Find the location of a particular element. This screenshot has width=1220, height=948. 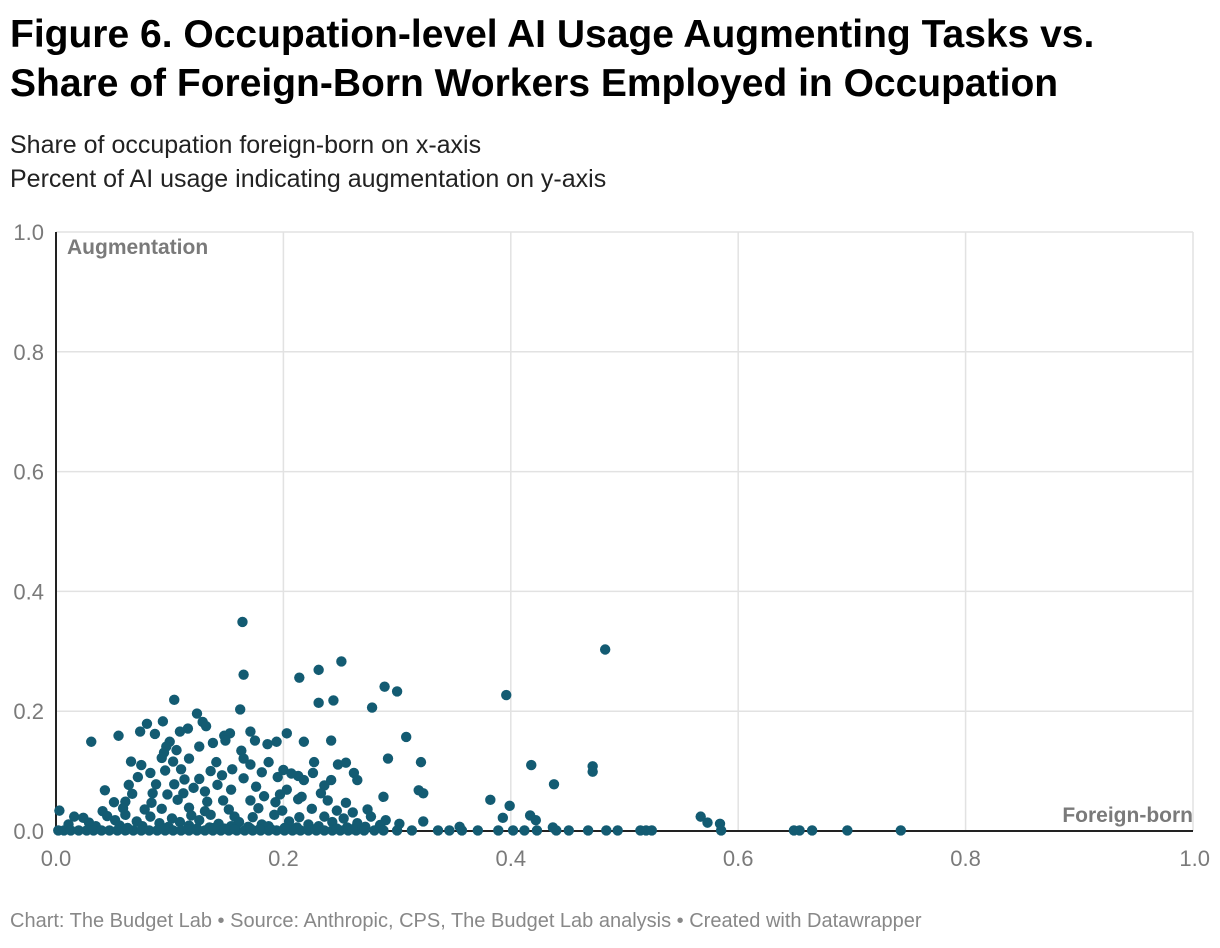

y-tick-label: 1.0 is located at coordinates (28, 232).